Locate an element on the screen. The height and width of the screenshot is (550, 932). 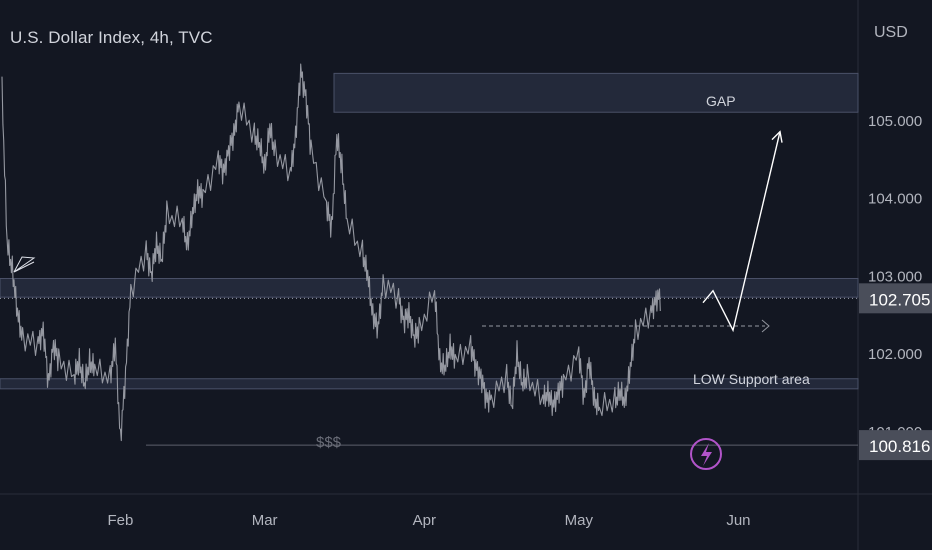
current-price-label: 102.705 is located at coordinates (899, 299).